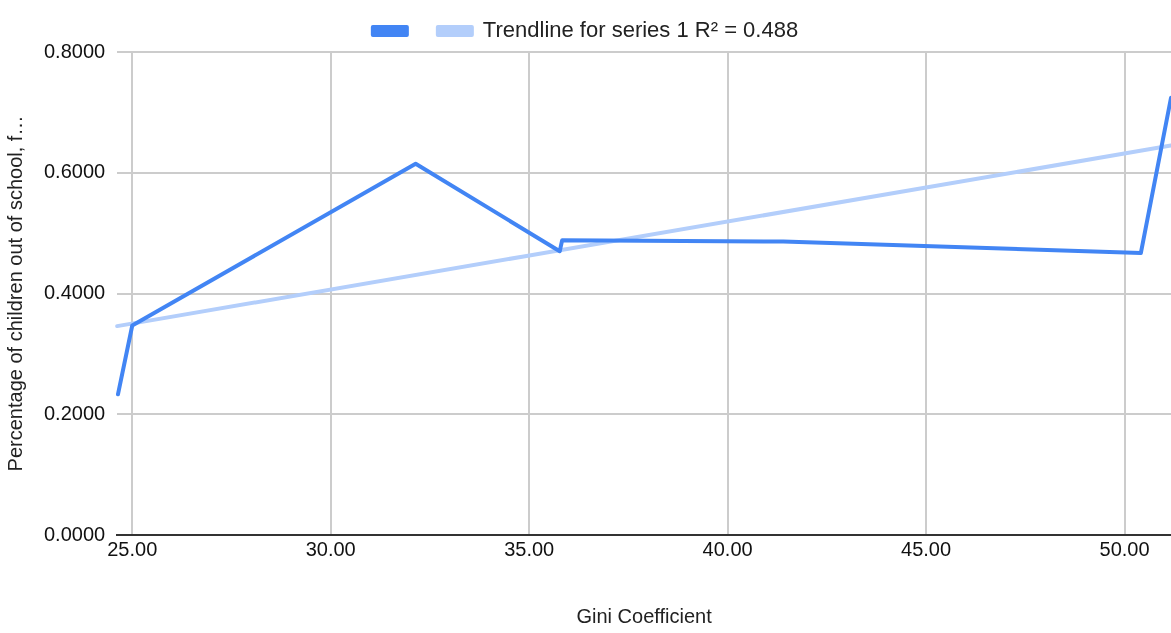 The width and height of the screenshot is (1171, 633). What do you see at coordinates (727, 548) in the screenshot?
I see `x-tick-label: 40.00` at bounding box center [727, 548].